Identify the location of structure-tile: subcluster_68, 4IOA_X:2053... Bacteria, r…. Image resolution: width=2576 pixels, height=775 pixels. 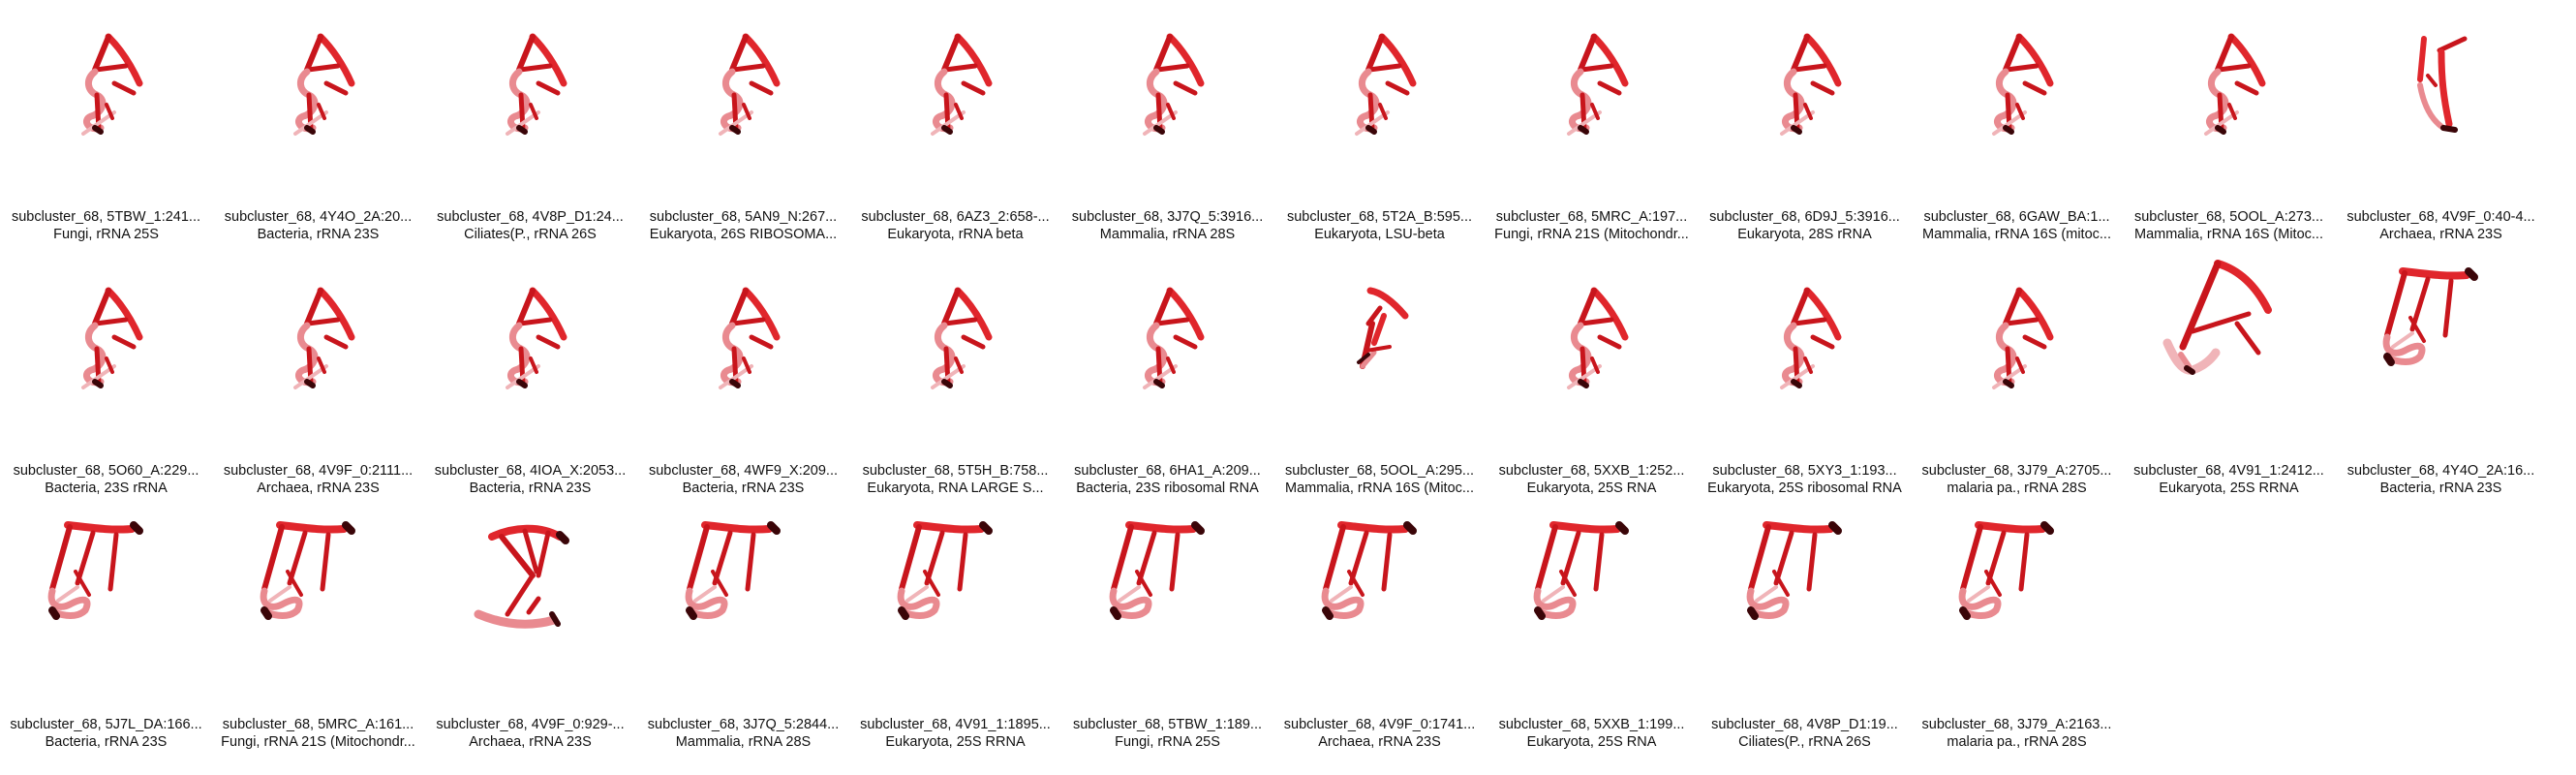
(530, 381).